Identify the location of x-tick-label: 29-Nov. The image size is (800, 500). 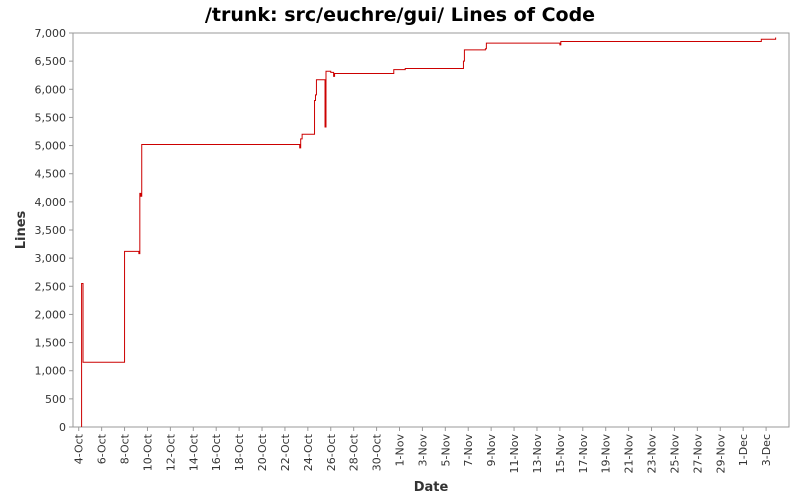
(720, 454).